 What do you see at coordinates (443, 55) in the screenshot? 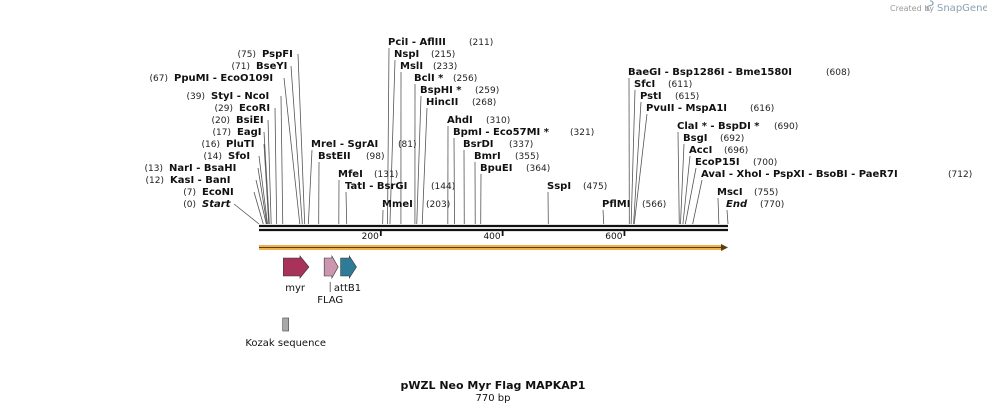
I see `site-position: (215)` at bounding box center [443, 55].